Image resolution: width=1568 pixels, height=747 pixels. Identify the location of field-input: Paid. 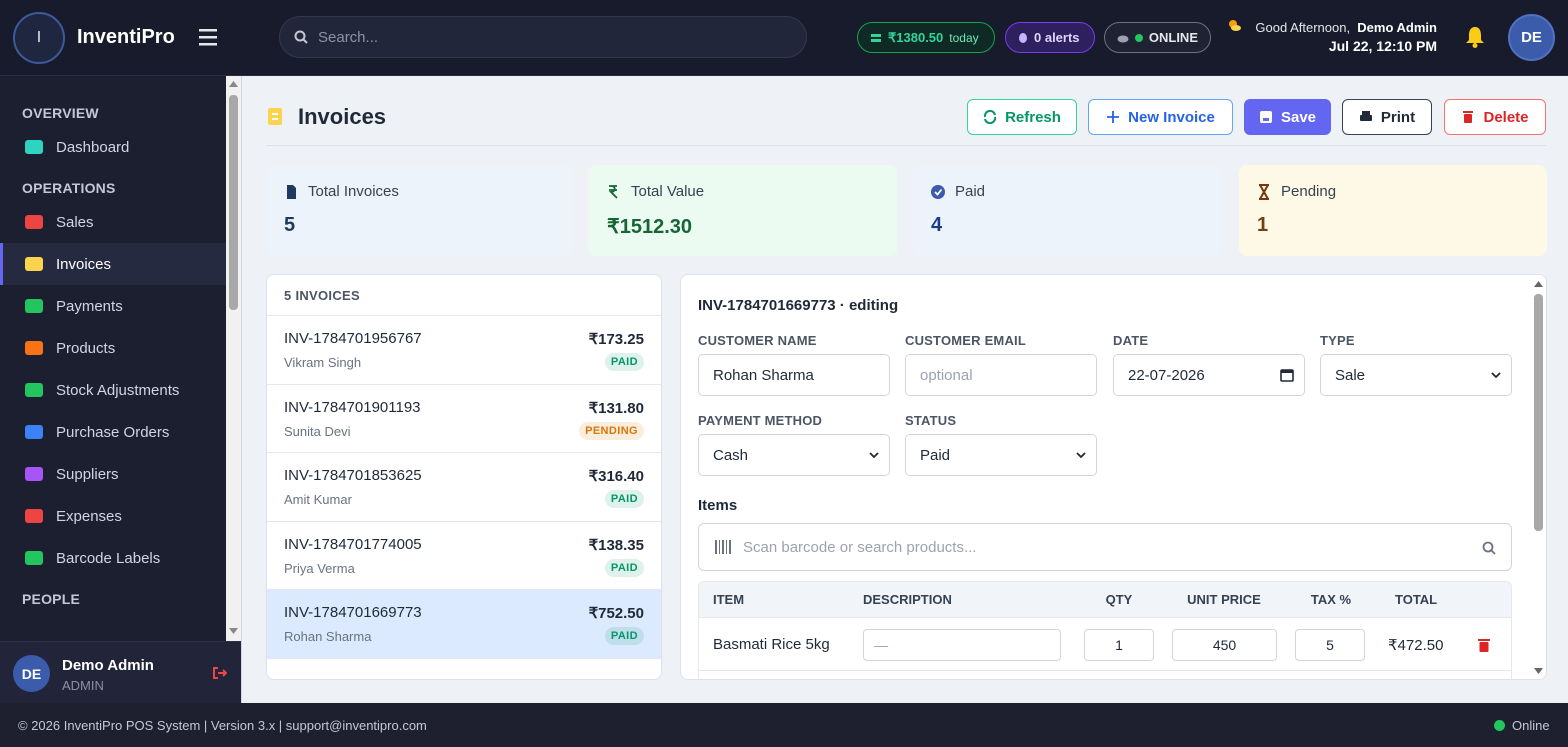
(1001, 455).